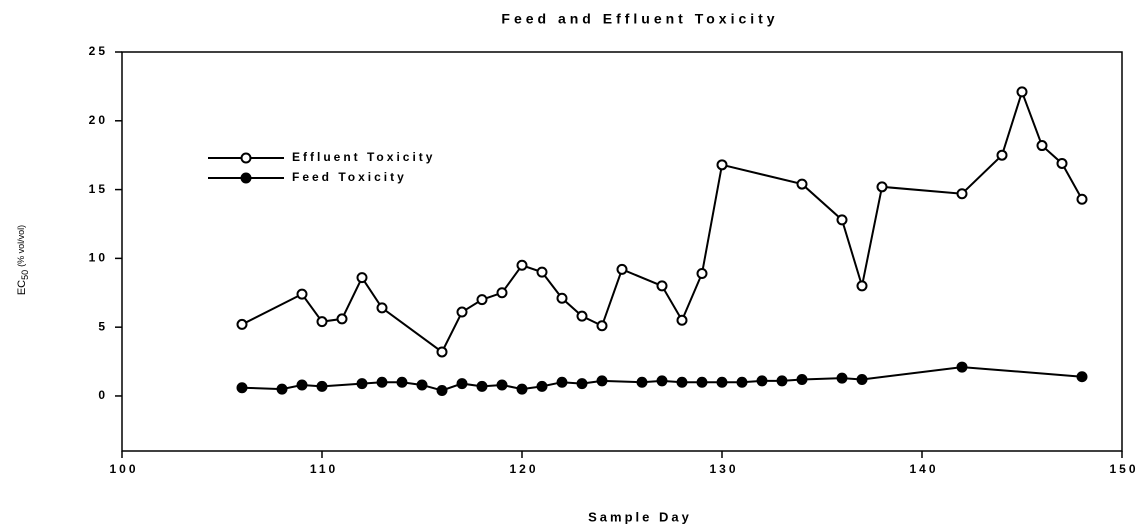  I want to click on y-tick-label: 5, so click(103, 326).